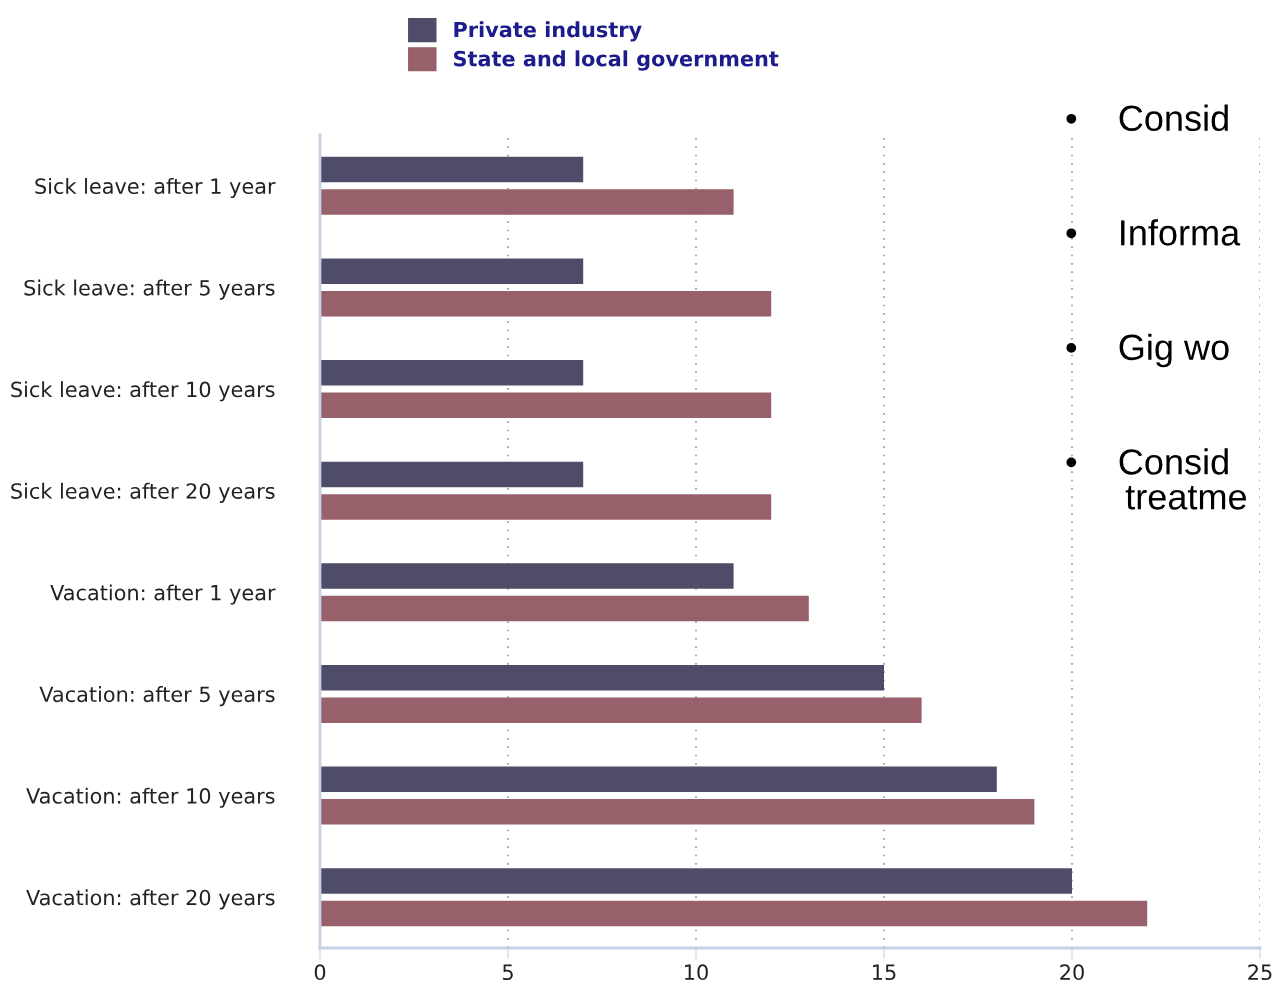 Image resolution: width=1276 pixels, height=996 pixels. Describe the element at coordinates (163, 594) in the screenshot. I see `y-tick-label: Vacation: after 1 year` at that location.